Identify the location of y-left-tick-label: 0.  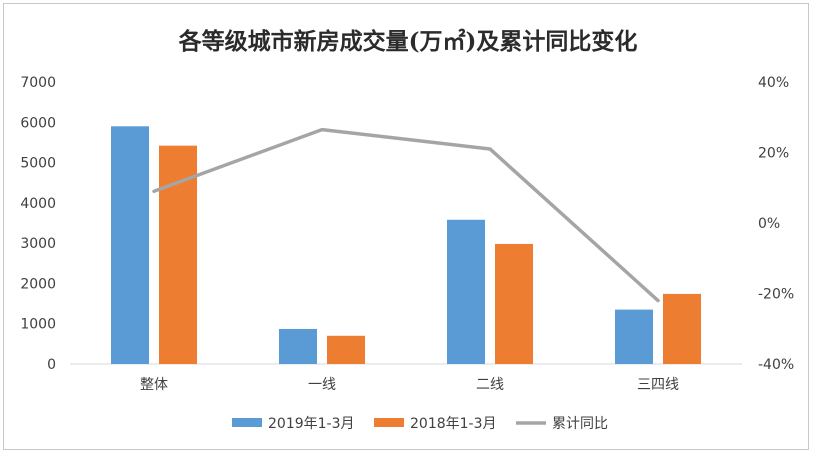
(51, 365).